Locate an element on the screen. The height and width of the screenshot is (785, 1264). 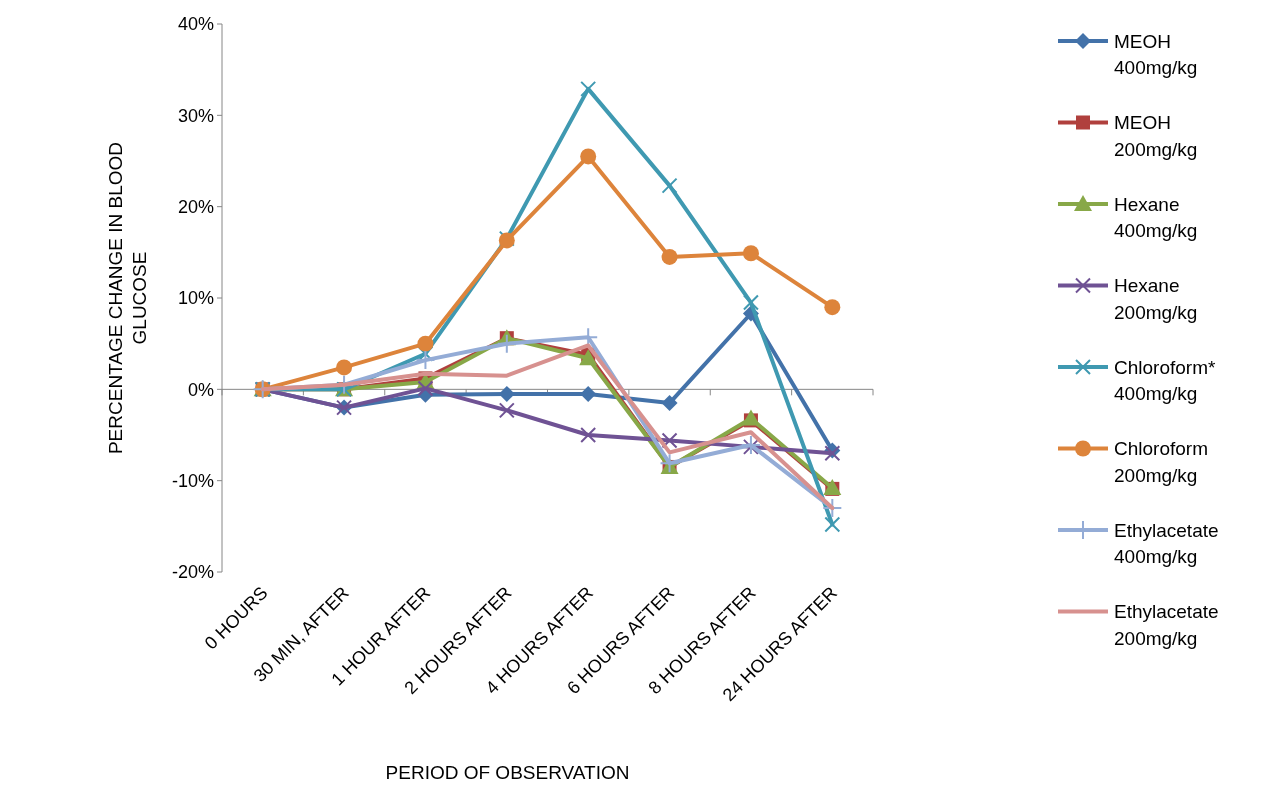
y-tick-label: 30% is located at coordinates (195, 115).